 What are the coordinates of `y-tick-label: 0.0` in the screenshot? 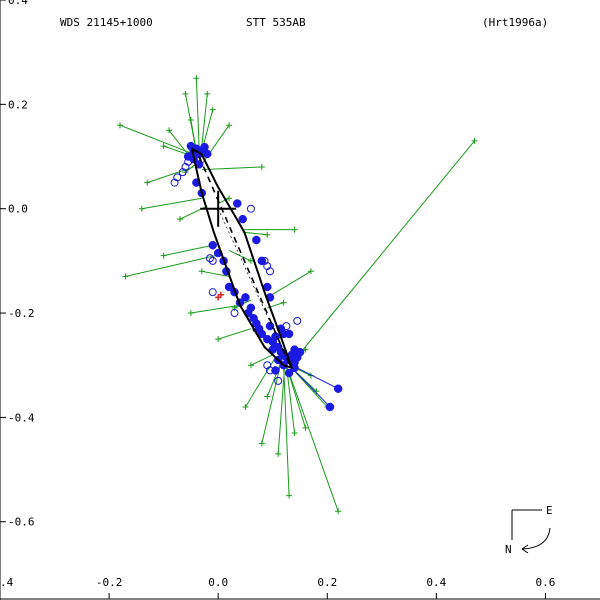 It's located at (18, 209).